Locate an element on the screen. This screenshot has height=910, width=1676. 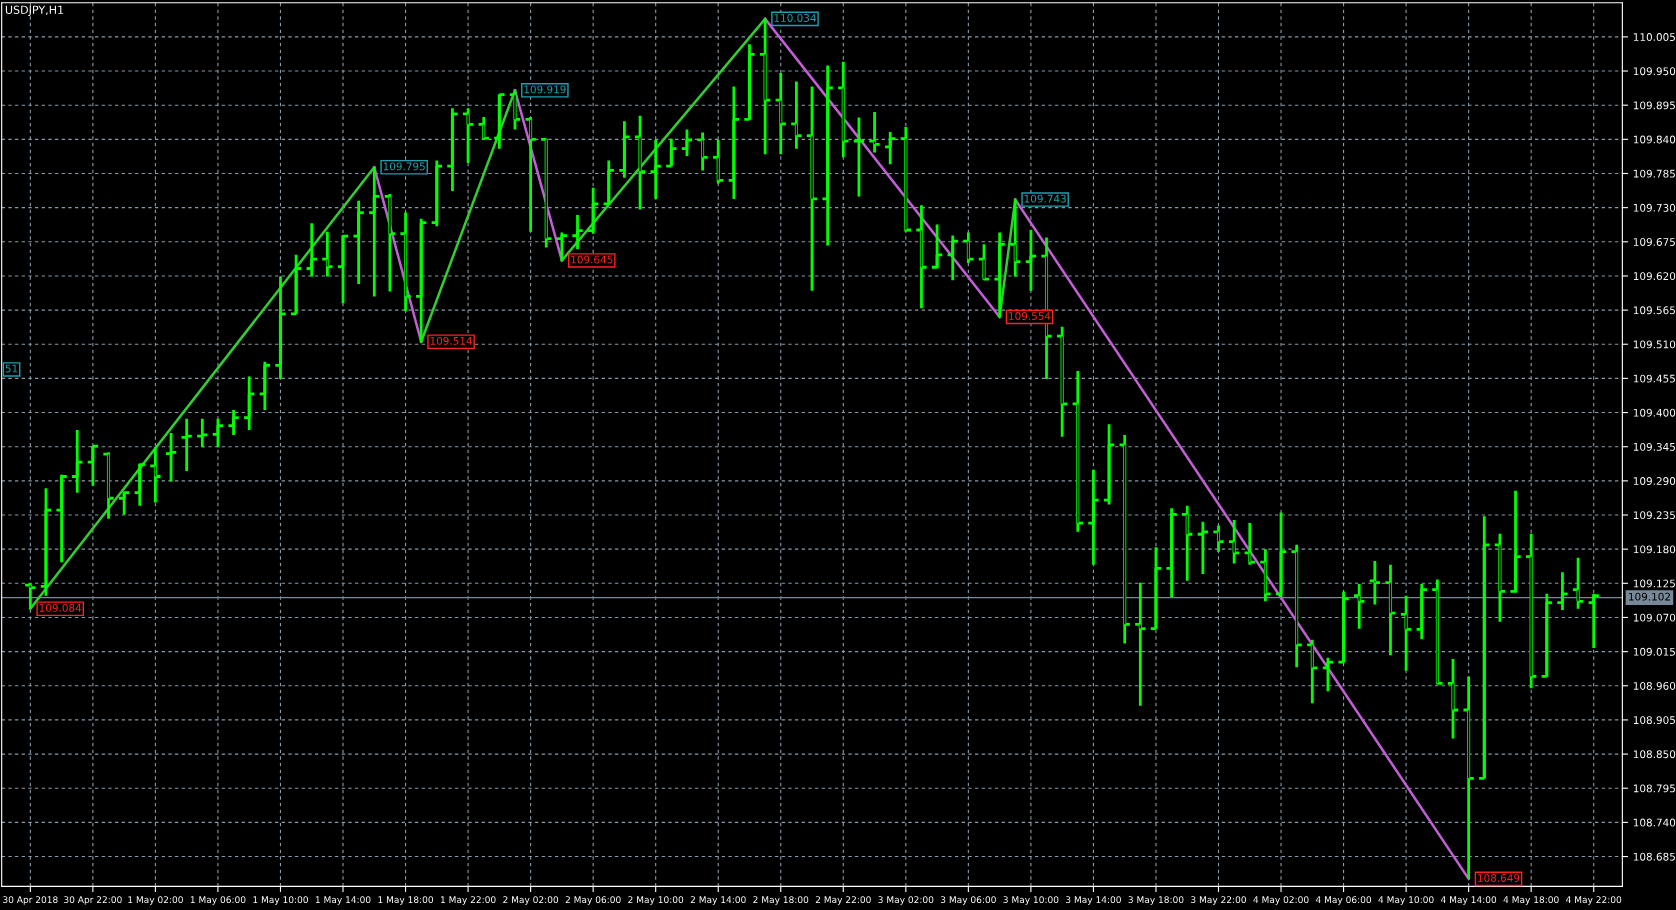
x-tick-label: 2 May 22:00 is located at coordinates (843, 900).